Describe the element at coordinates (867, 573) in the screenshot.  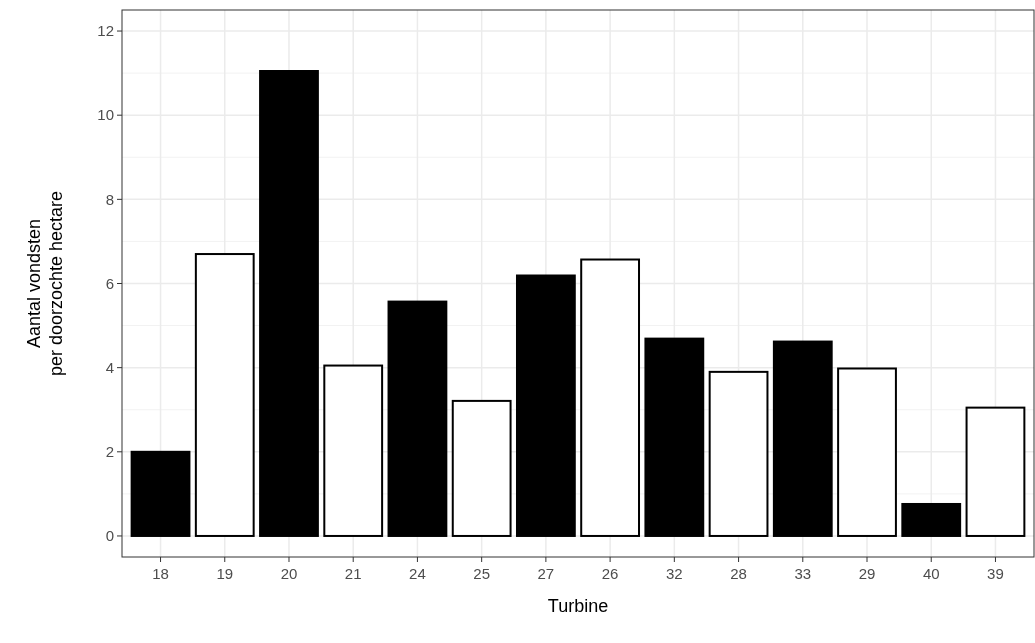
I see `x-tick-label: 29` at that location.